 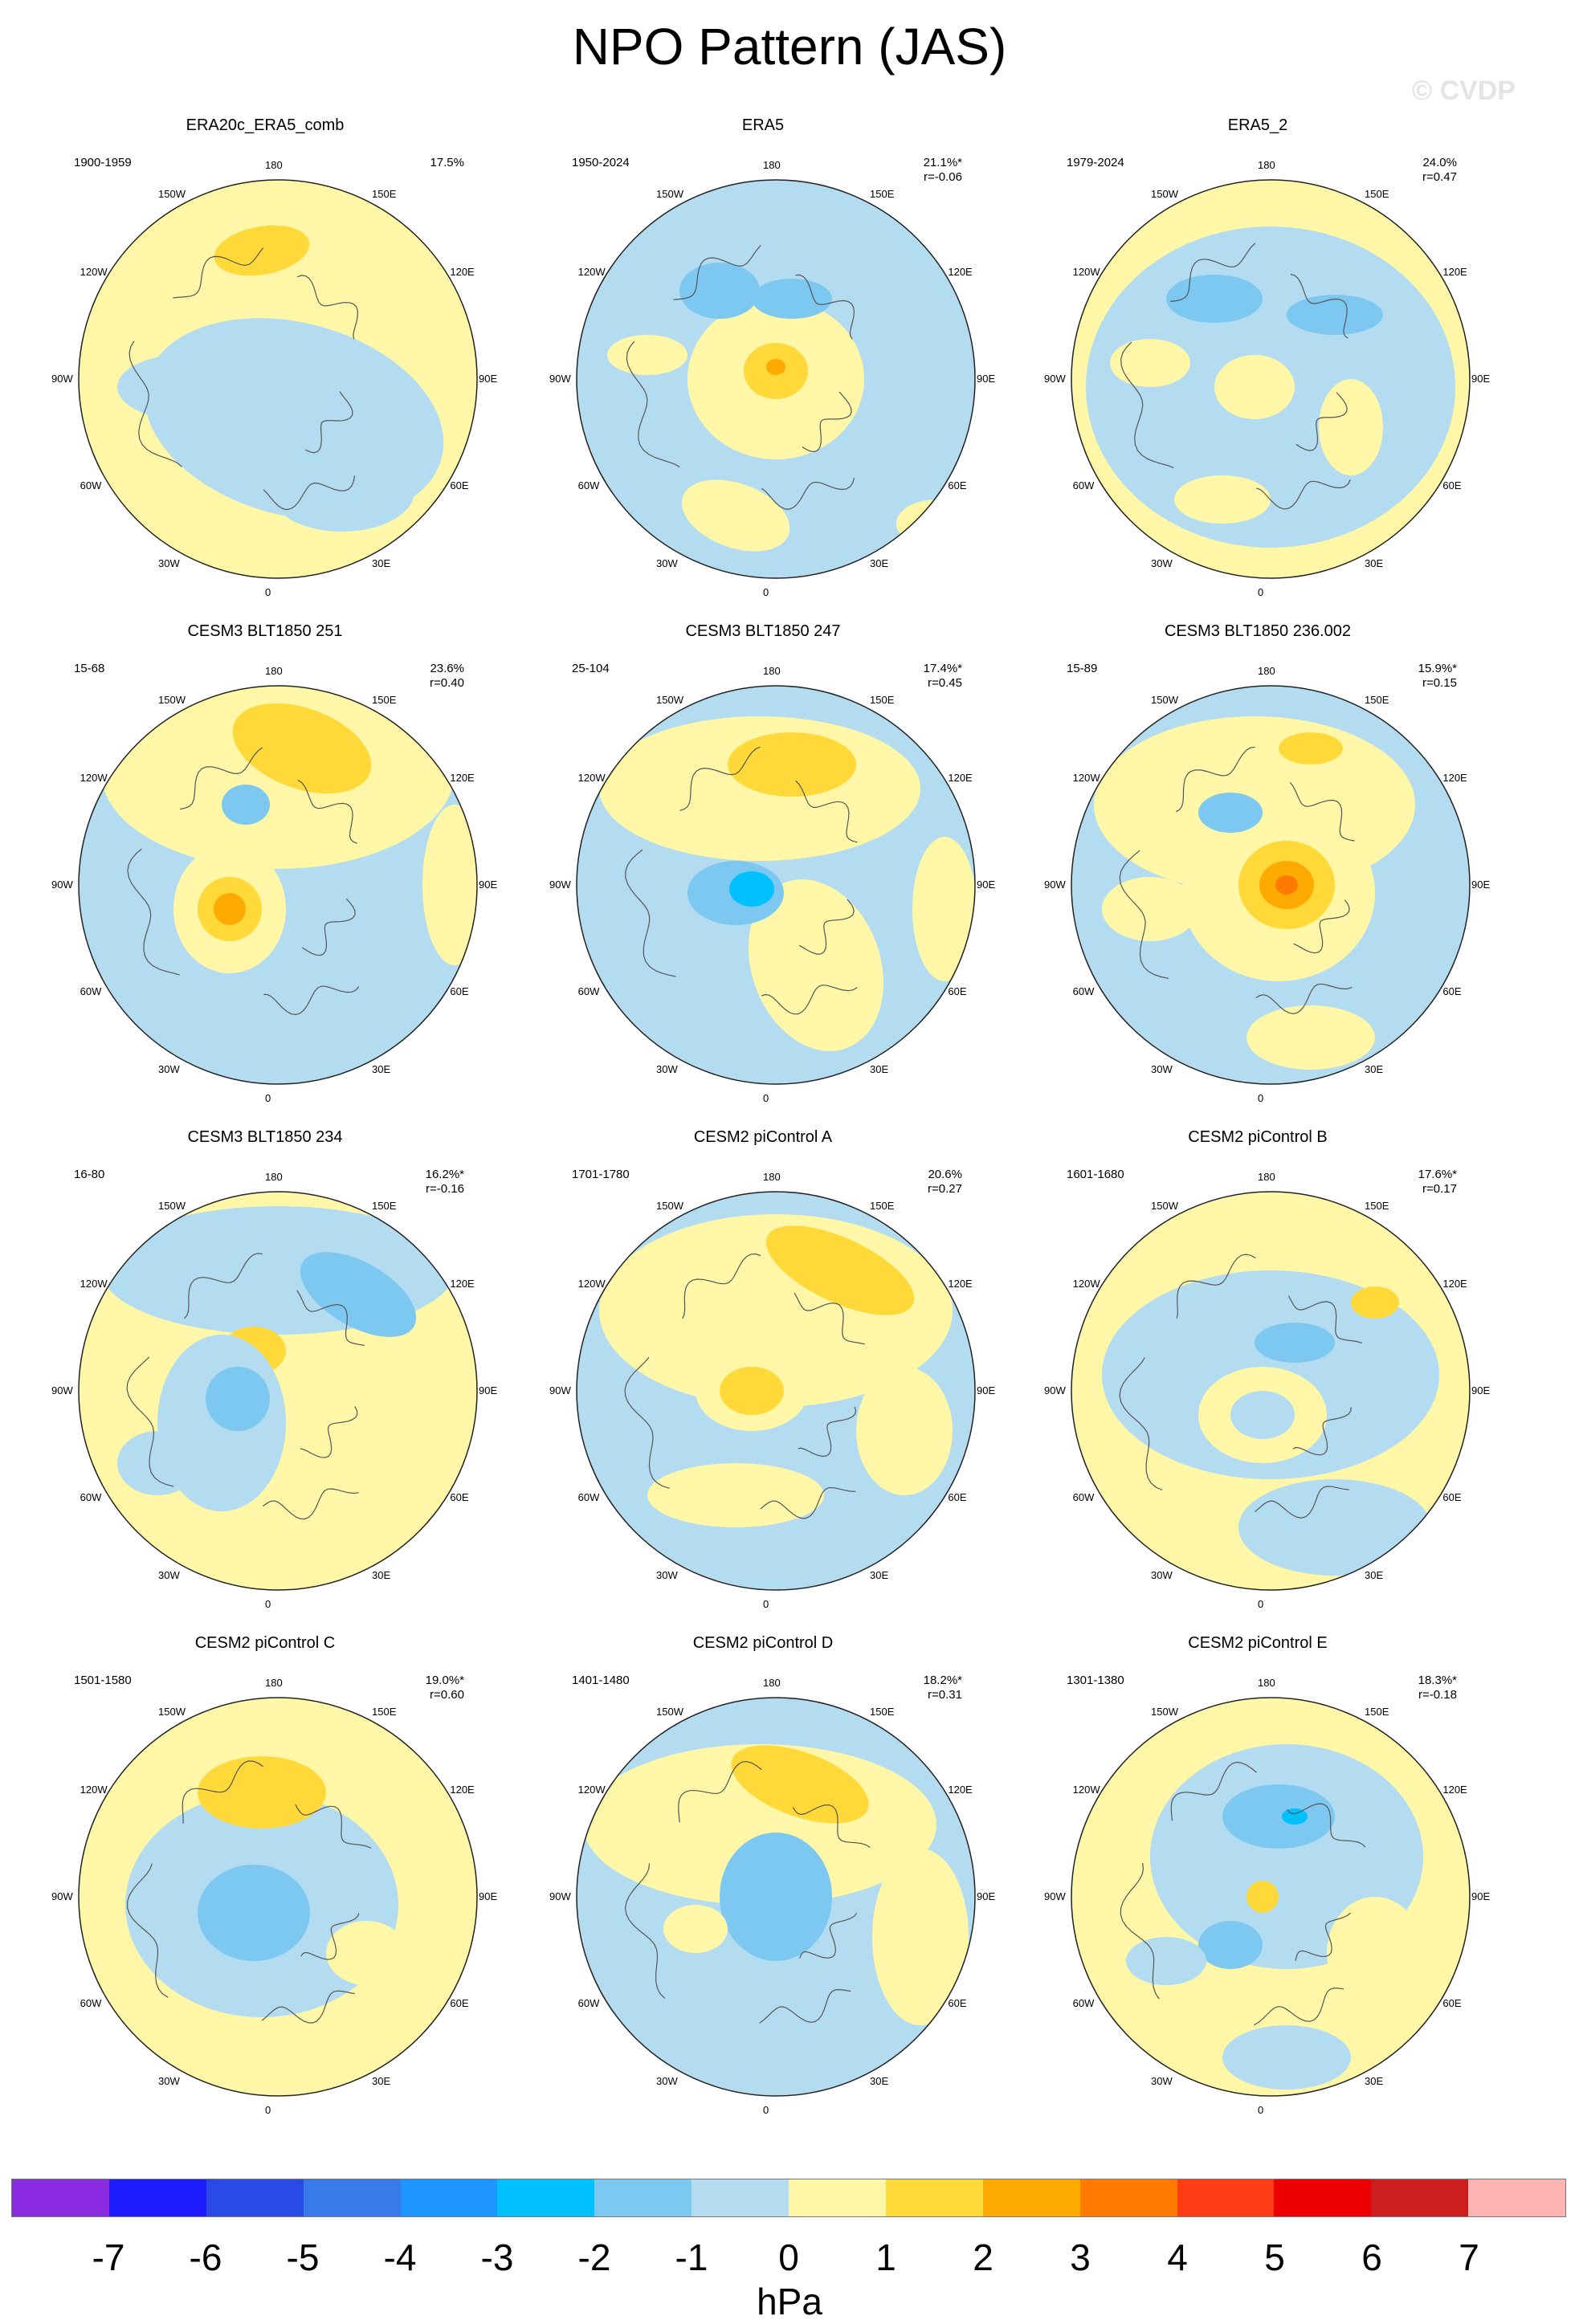 I want to click on panel-variance: 15.9%* r=0.15, so click(x=1437, y=677).